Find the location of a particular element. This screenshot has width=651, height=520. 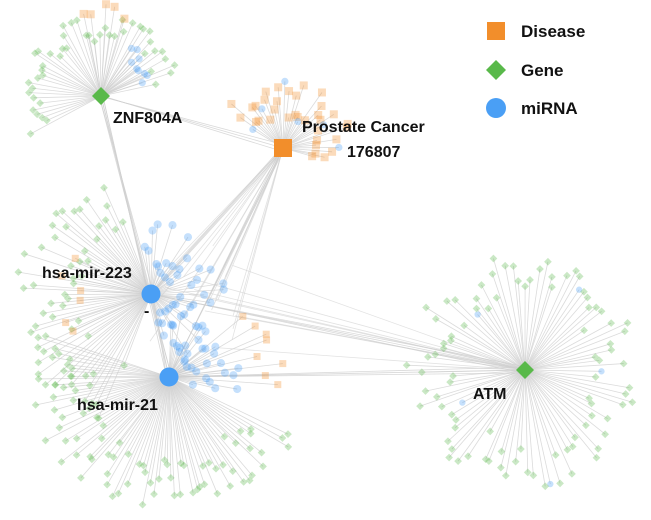

prostate-disease-node is located at coordinates (283, 148).